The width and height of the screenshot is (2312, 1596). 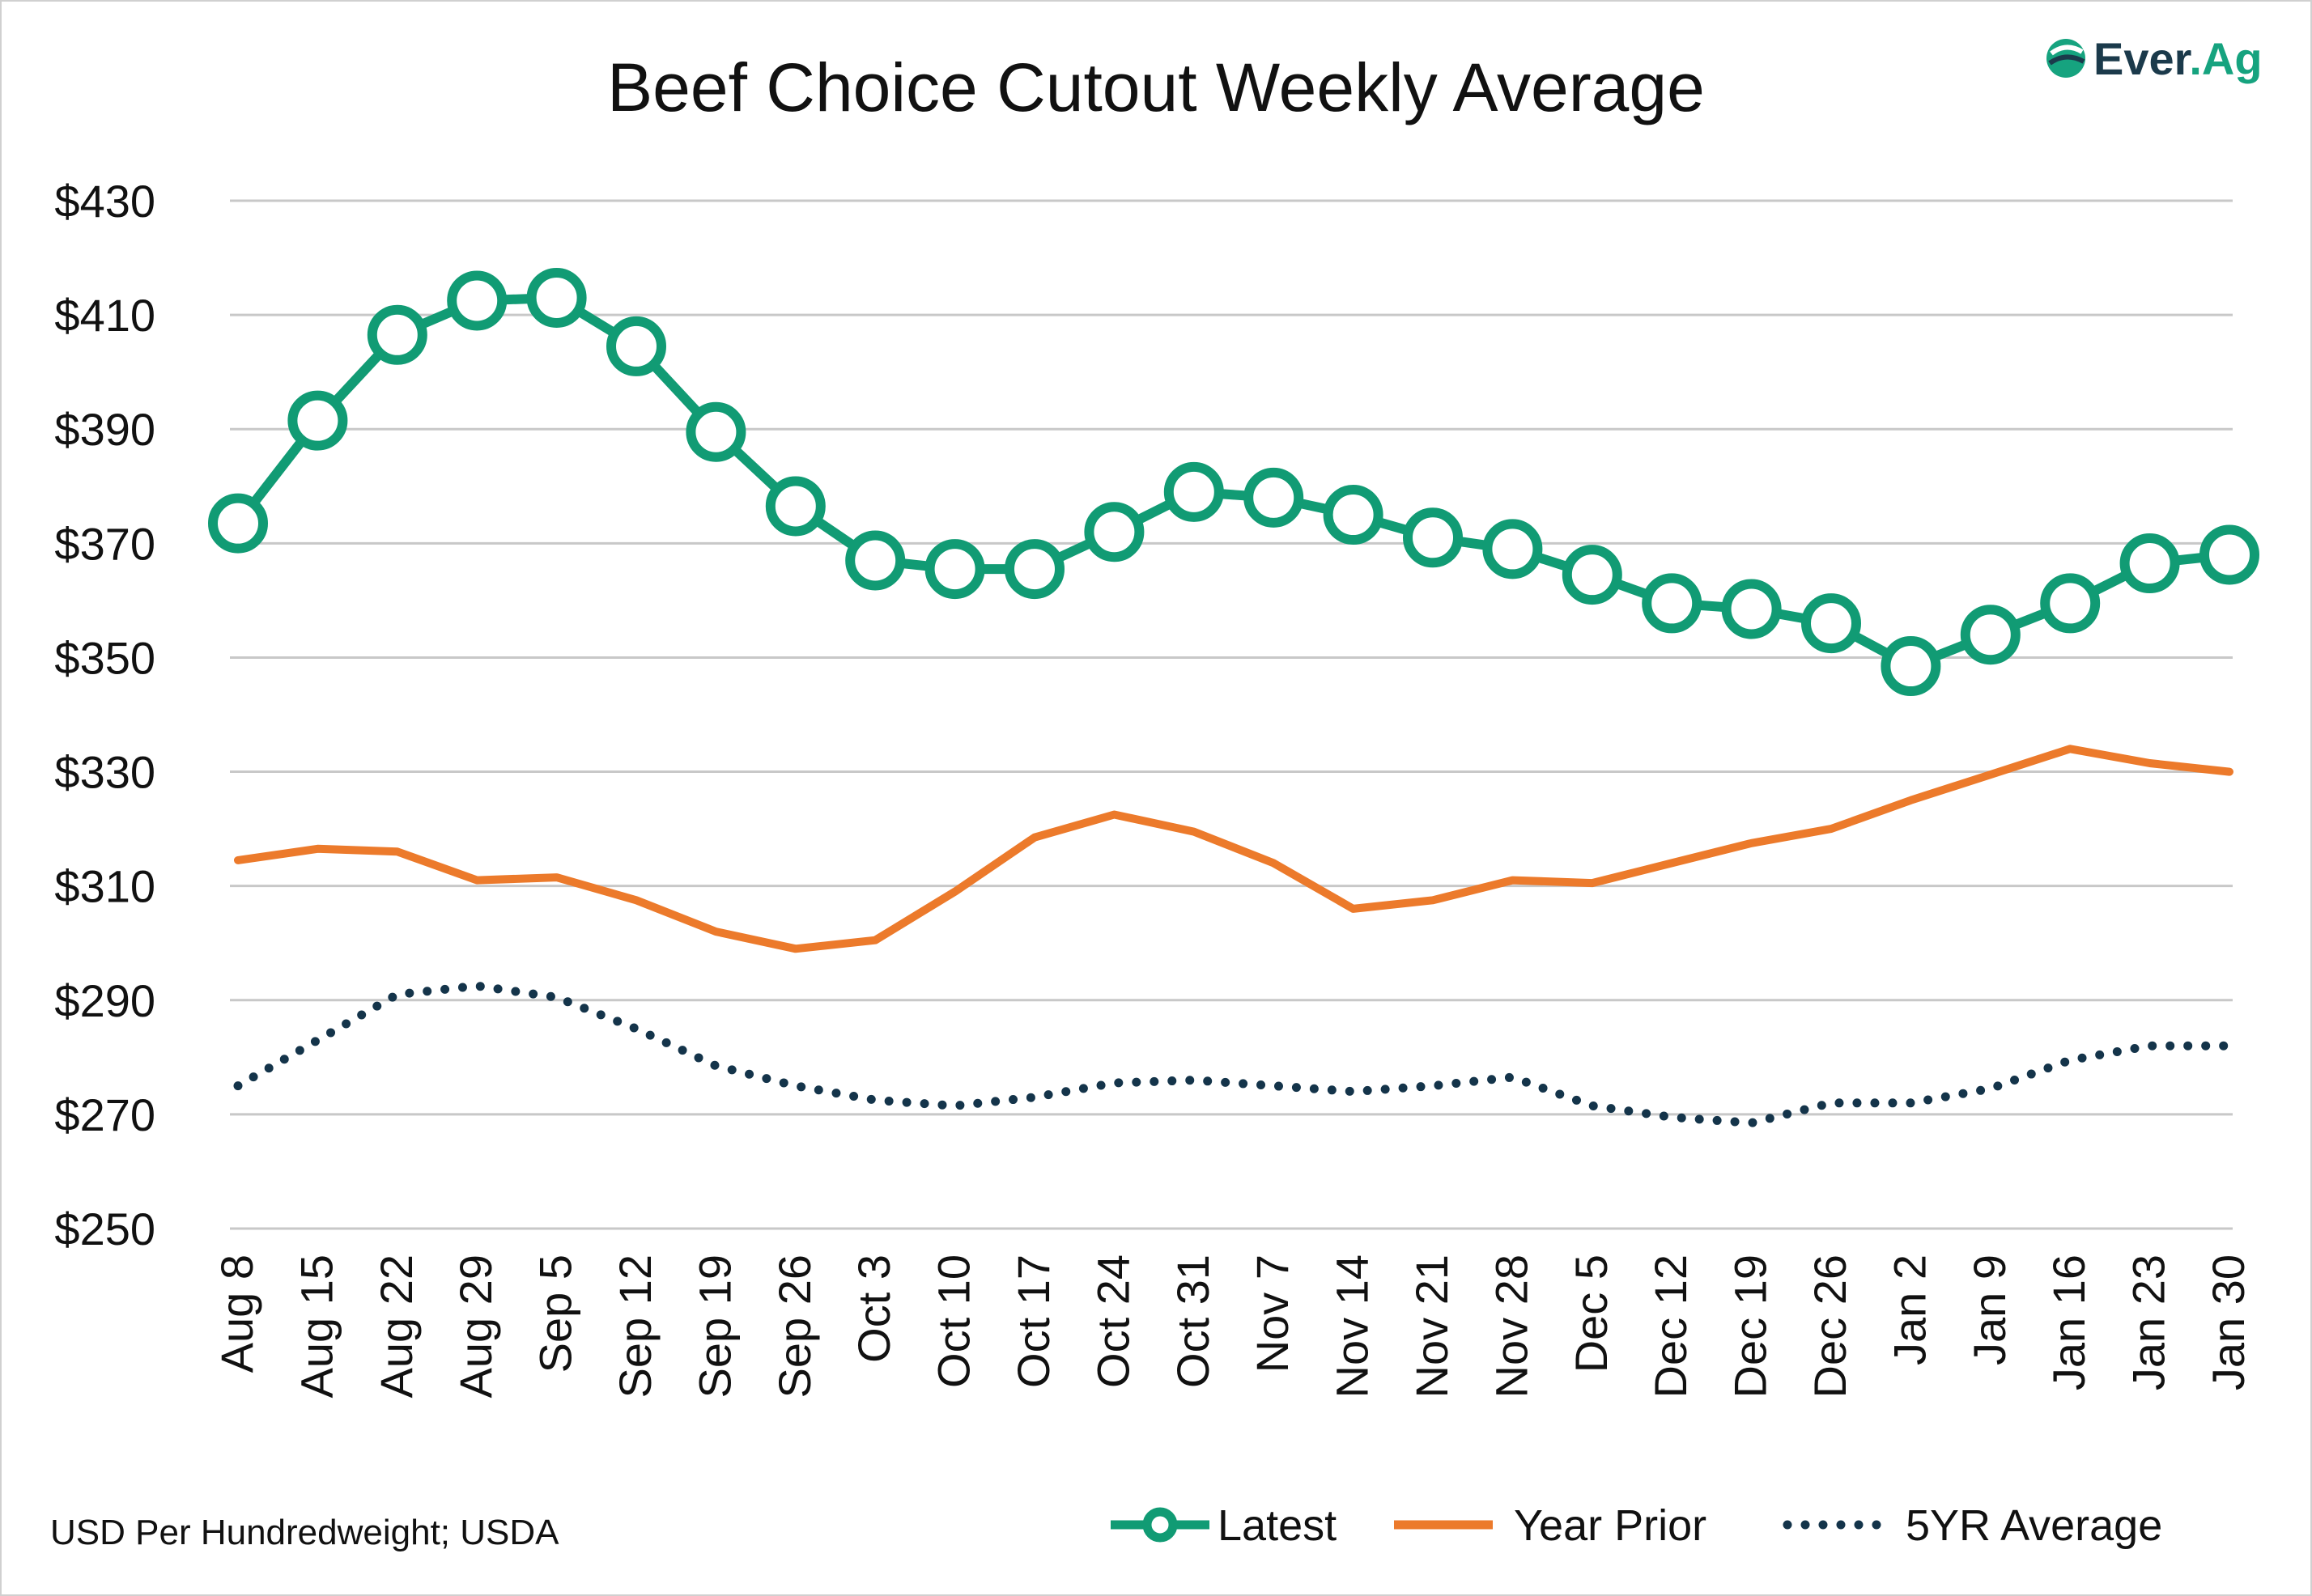 What do you see at coordinates (2232, 59) in the screenshot?
I see `logo-text-end: Ag` at bounding box center [2232, 59].